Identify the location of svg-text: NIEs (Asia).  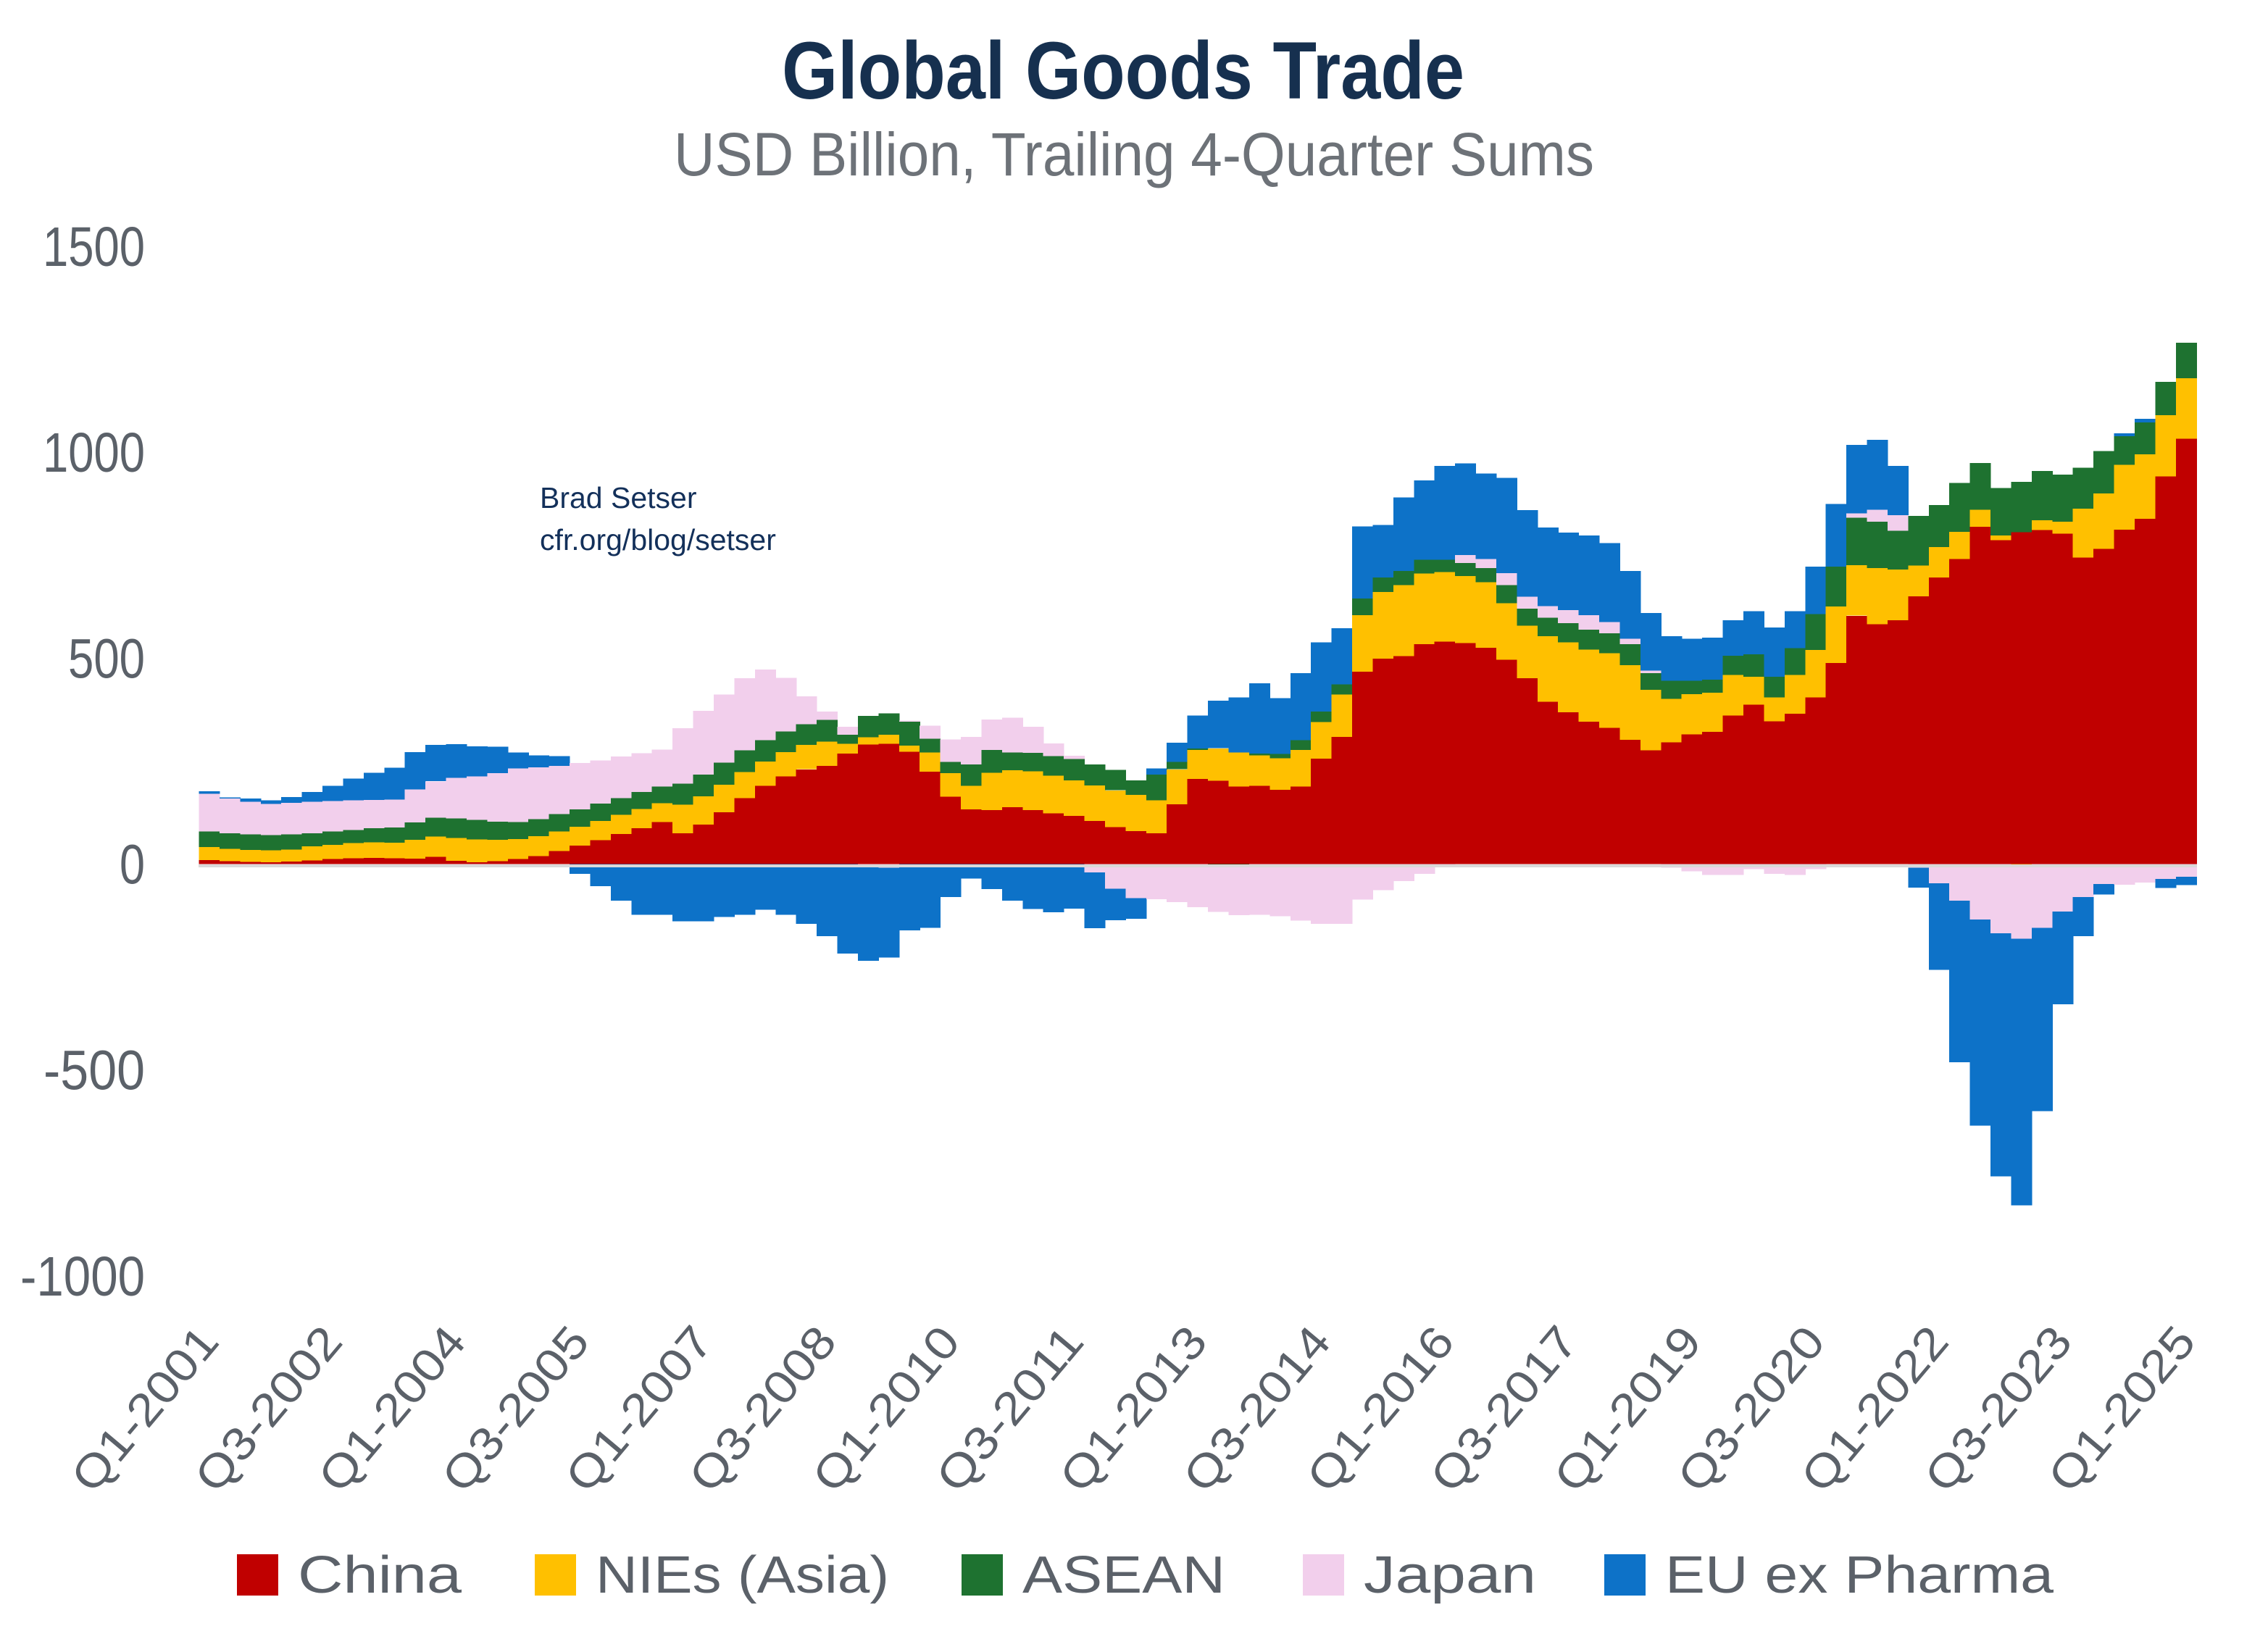
(742, 1575).